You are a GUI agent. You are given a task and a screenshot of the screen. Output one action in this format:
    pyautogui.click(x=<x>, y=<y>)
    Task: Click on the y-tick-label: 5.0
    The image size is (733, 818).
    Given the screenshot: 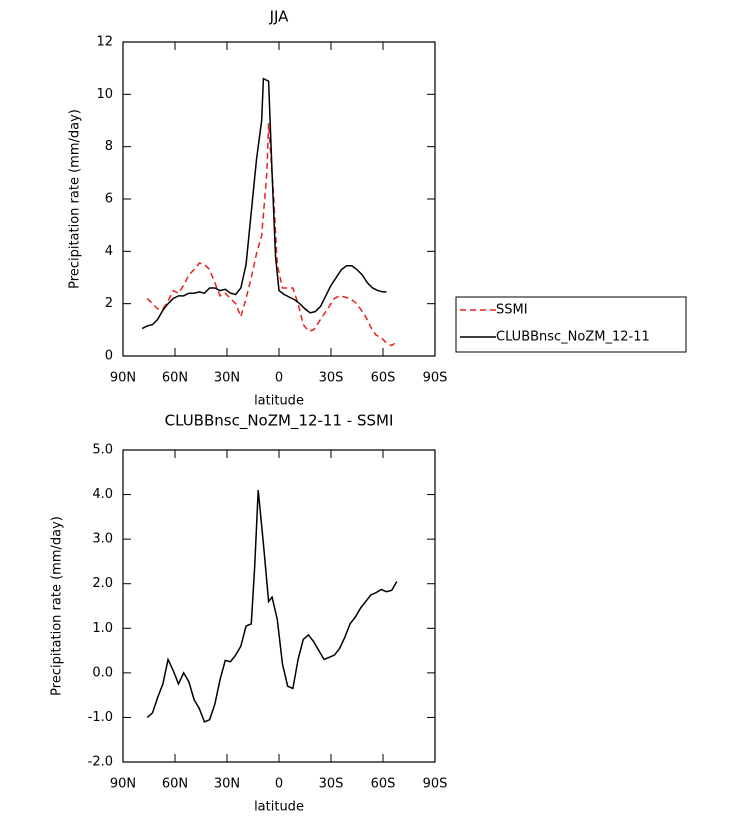 What is the action you would take?
    pyautogui.click(x=102, y=450)
    